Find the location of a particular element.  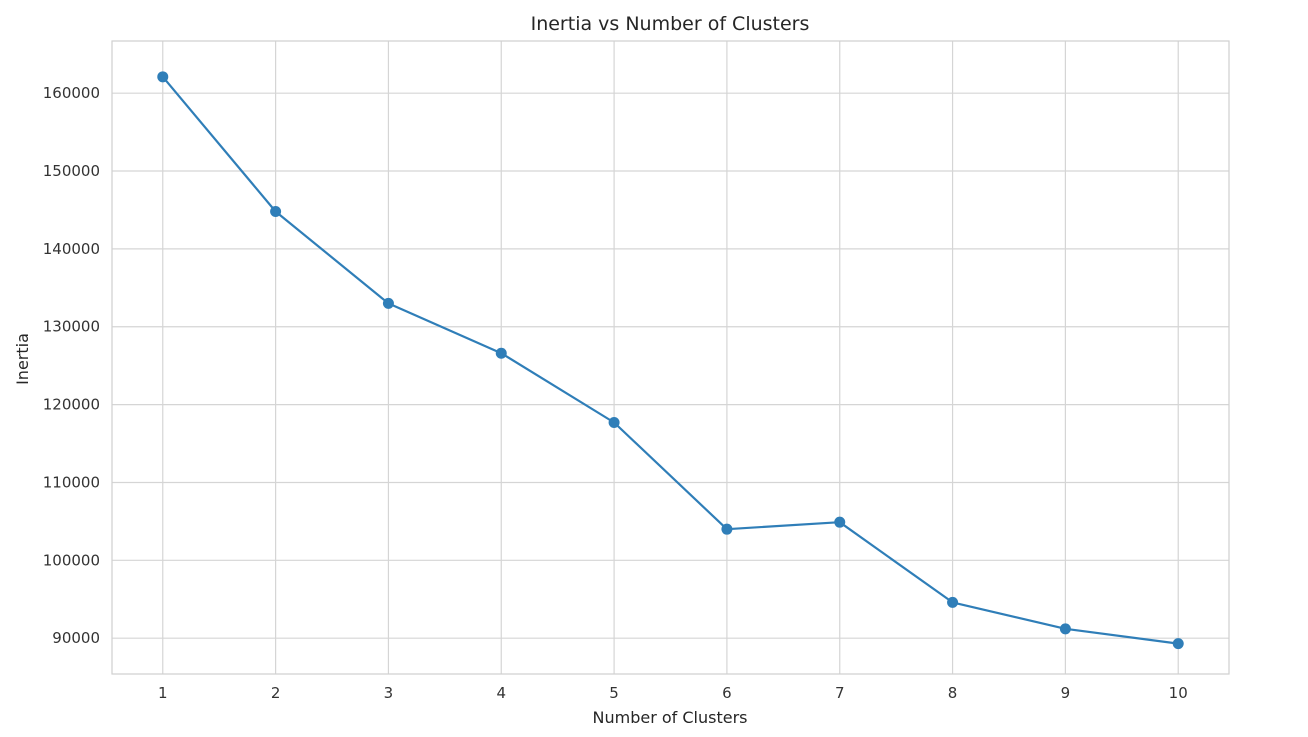

x-tick-label: 3 is located at coordinates (389, 693).